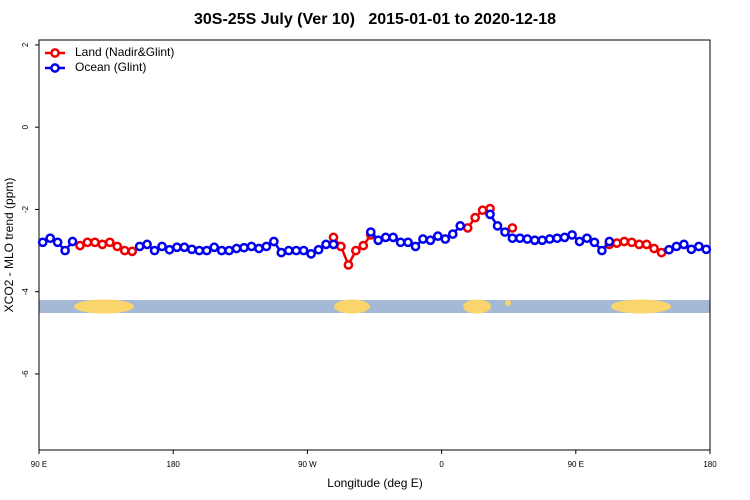 This screenshot has height=500, width=750. I want to click on ocean-band, so click(374, 306).